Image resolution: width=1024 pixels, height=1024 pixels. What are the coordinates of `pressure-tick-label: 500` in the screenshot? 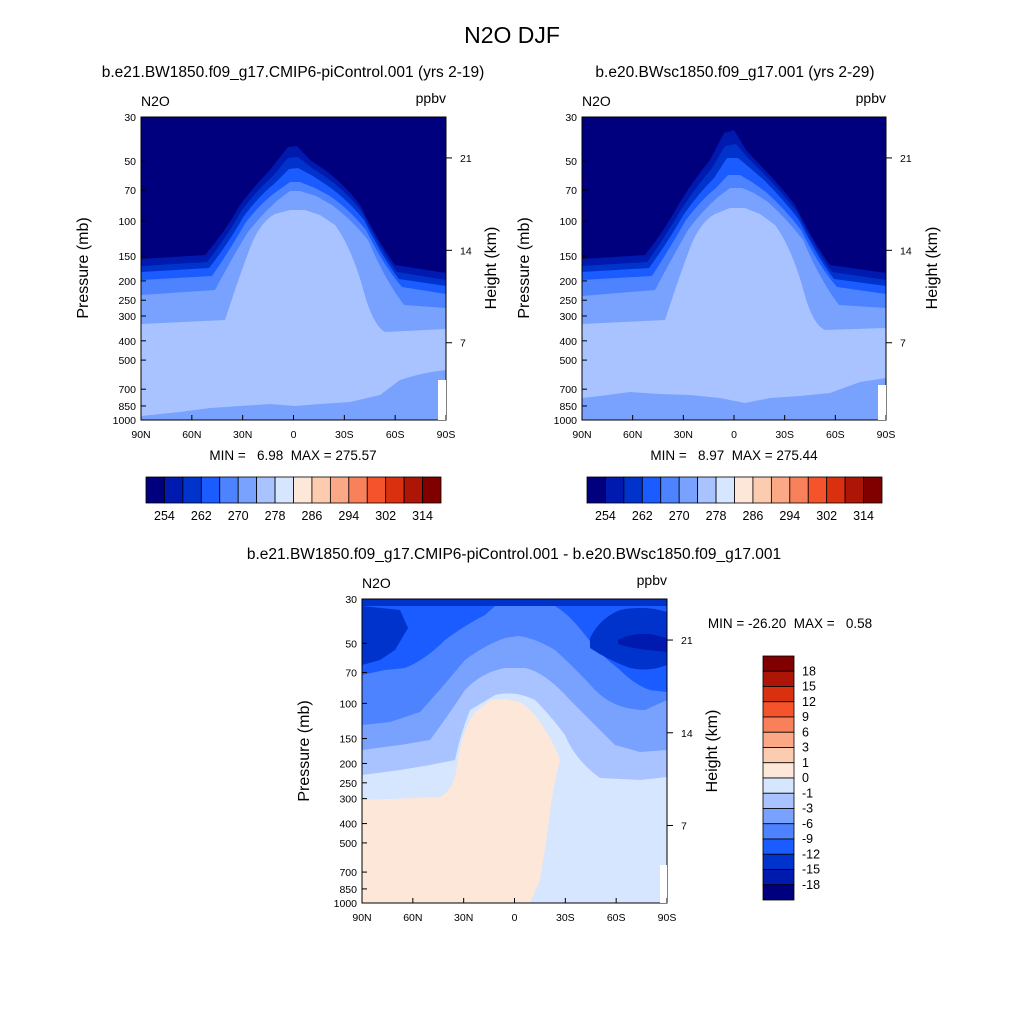 It's located at (568, 361).